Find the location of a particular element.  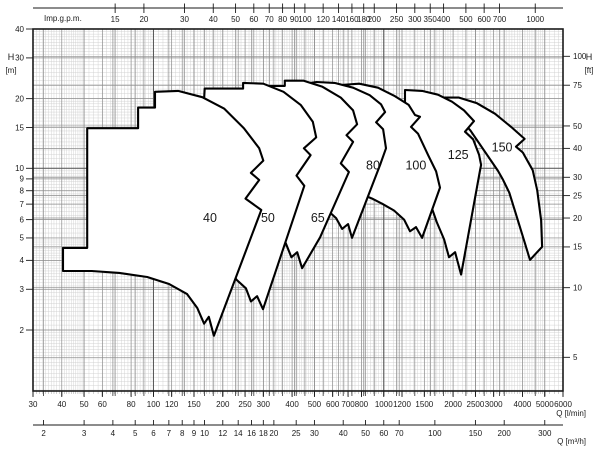

left-axis-tick-label: 8 is located at coordinates (22, 191).